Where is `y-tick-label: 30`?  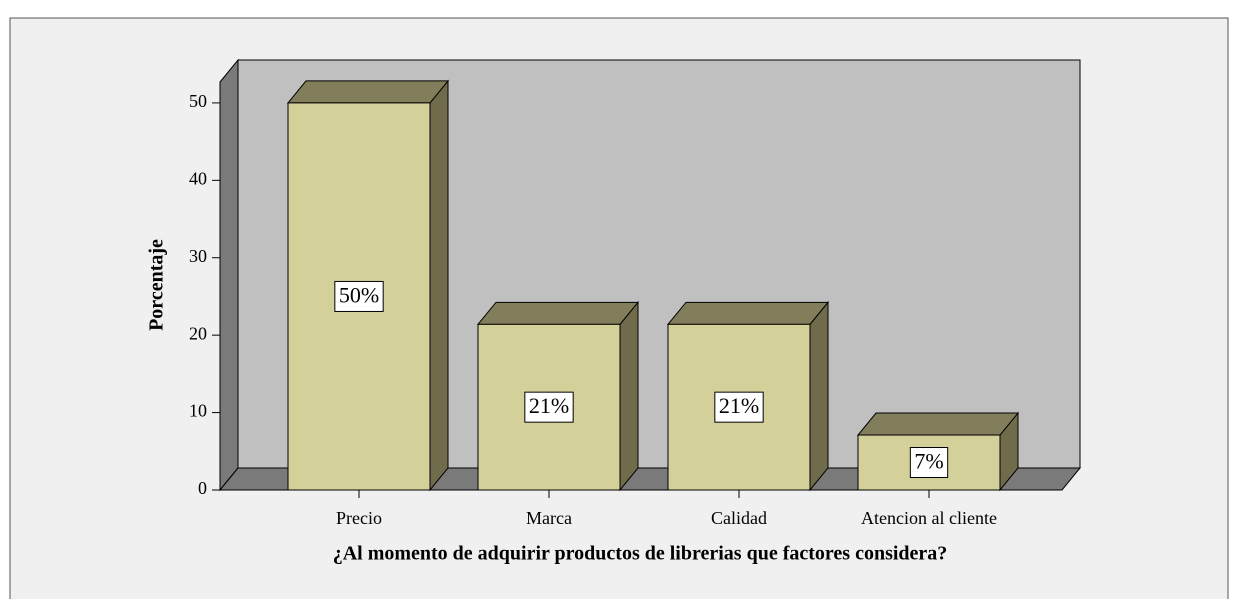 y-tick-label: 30 is located at coordinates (198, 256).